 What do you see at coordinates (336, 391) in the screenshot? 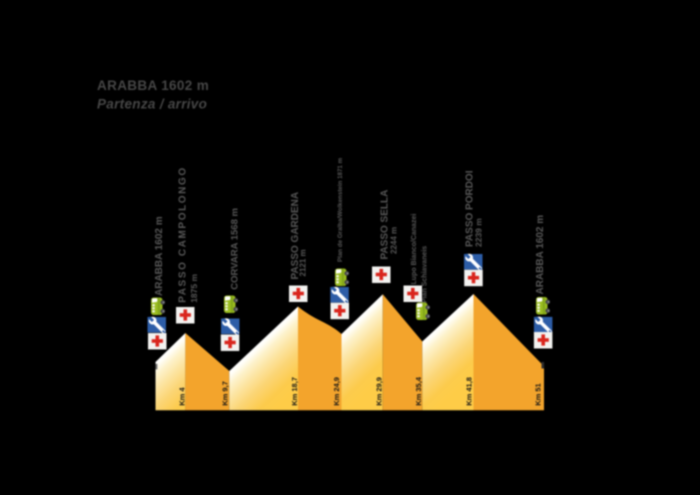
I see `svg-text: Km 24,9` at bounding box center [336, 391].